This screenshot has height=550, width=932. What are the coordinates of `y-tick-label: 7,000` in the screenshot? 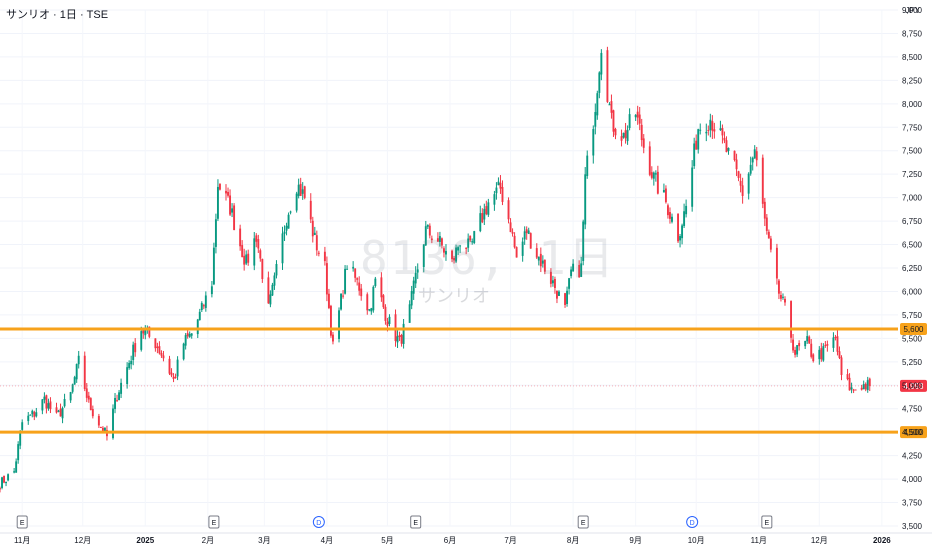 It's located at (912, 198).